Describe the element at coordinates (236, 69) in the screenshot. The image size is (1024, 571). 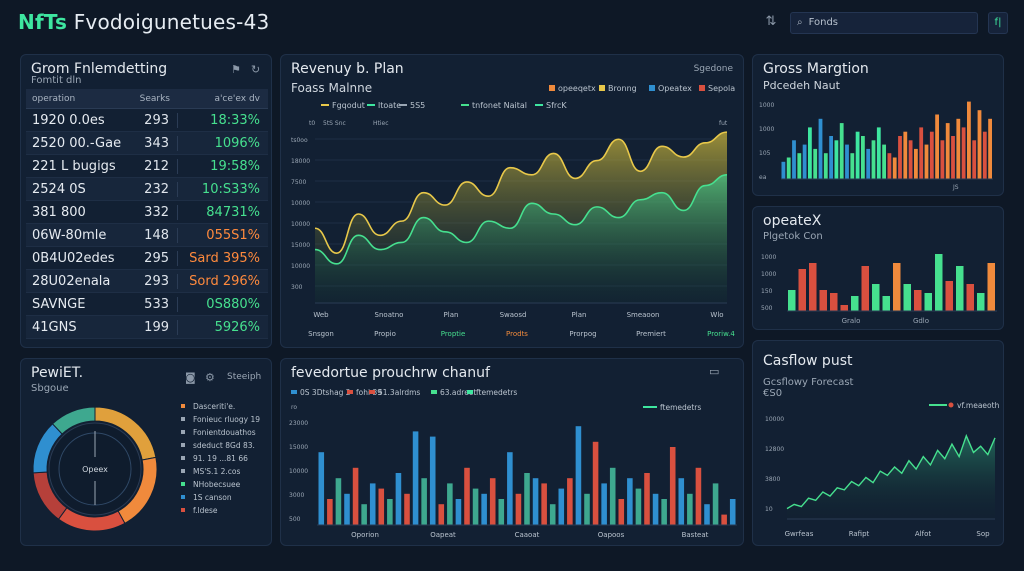
I see `pin-icon: ⚑` at that location.